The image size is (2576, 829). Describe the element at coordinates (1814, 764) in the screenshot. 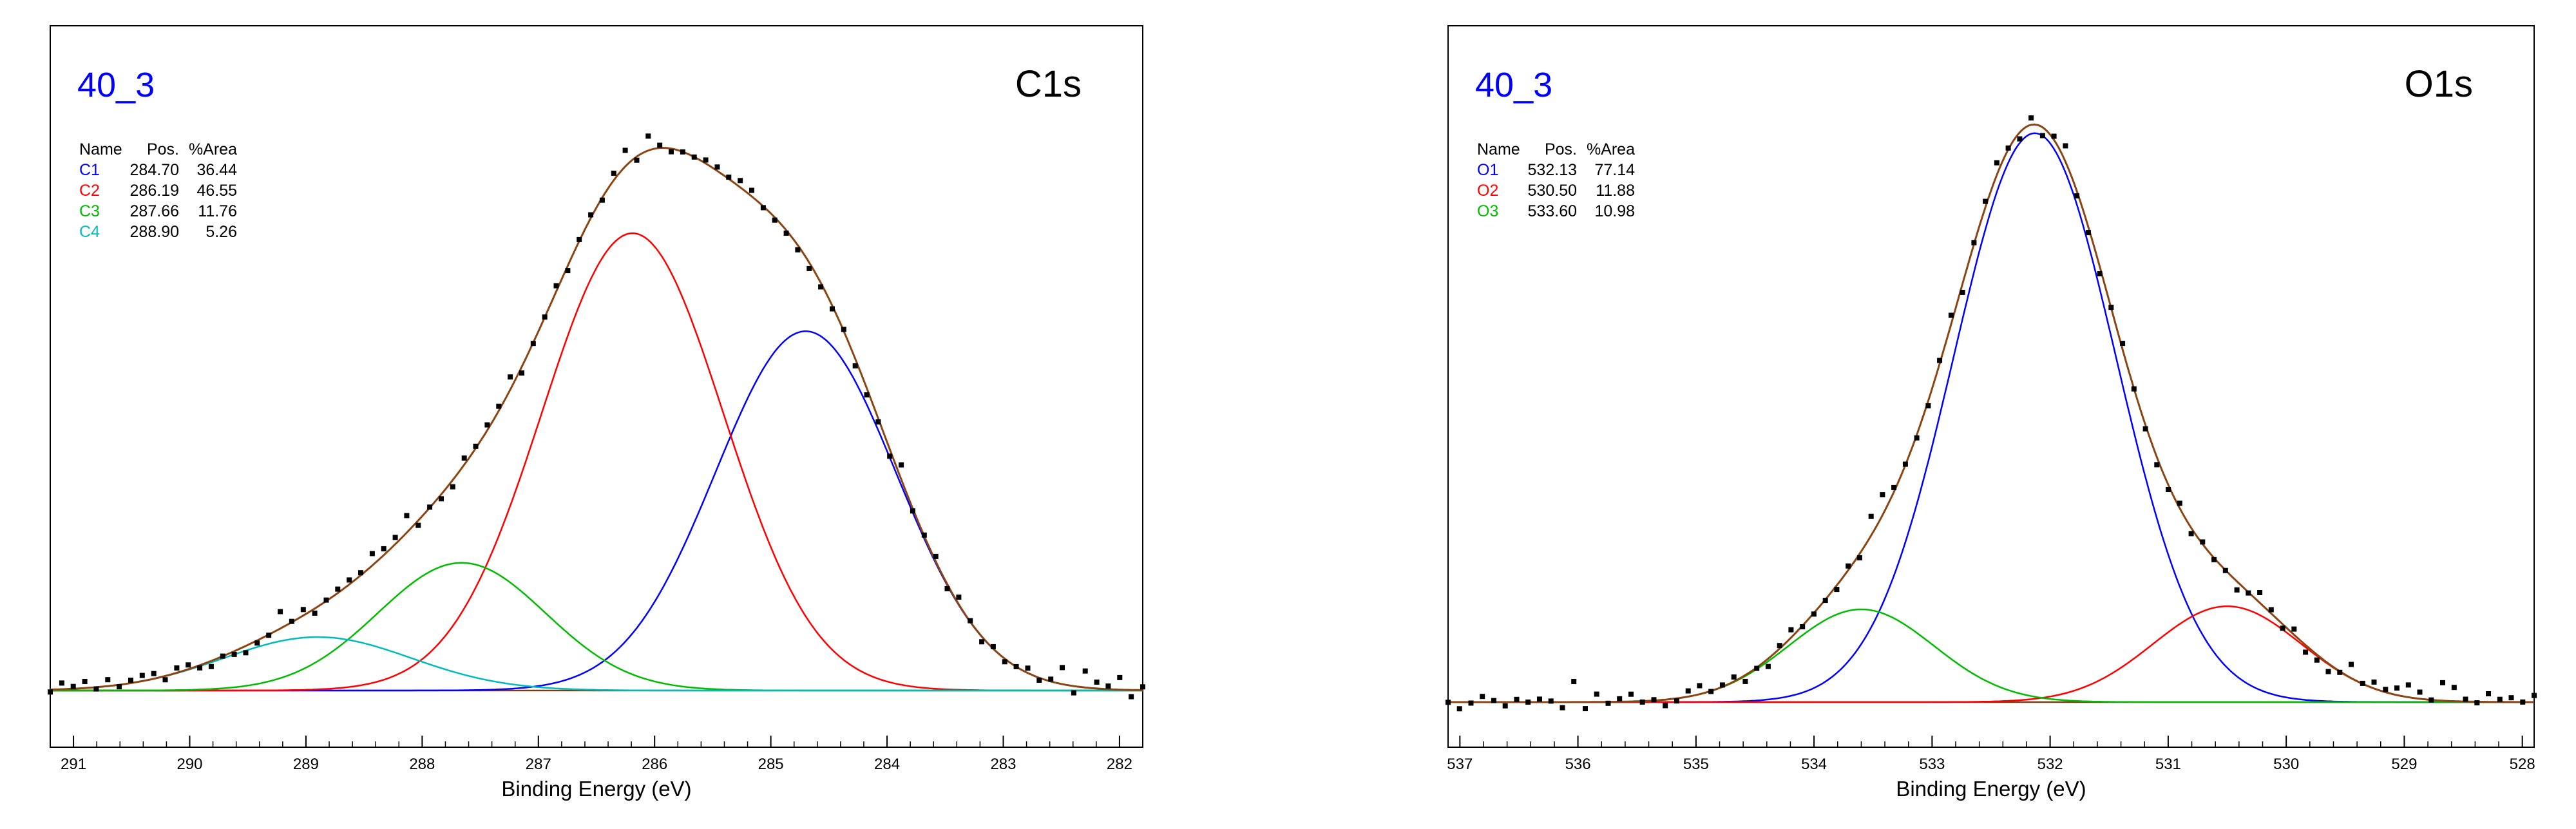

I see `tick-label: 534` at that location.